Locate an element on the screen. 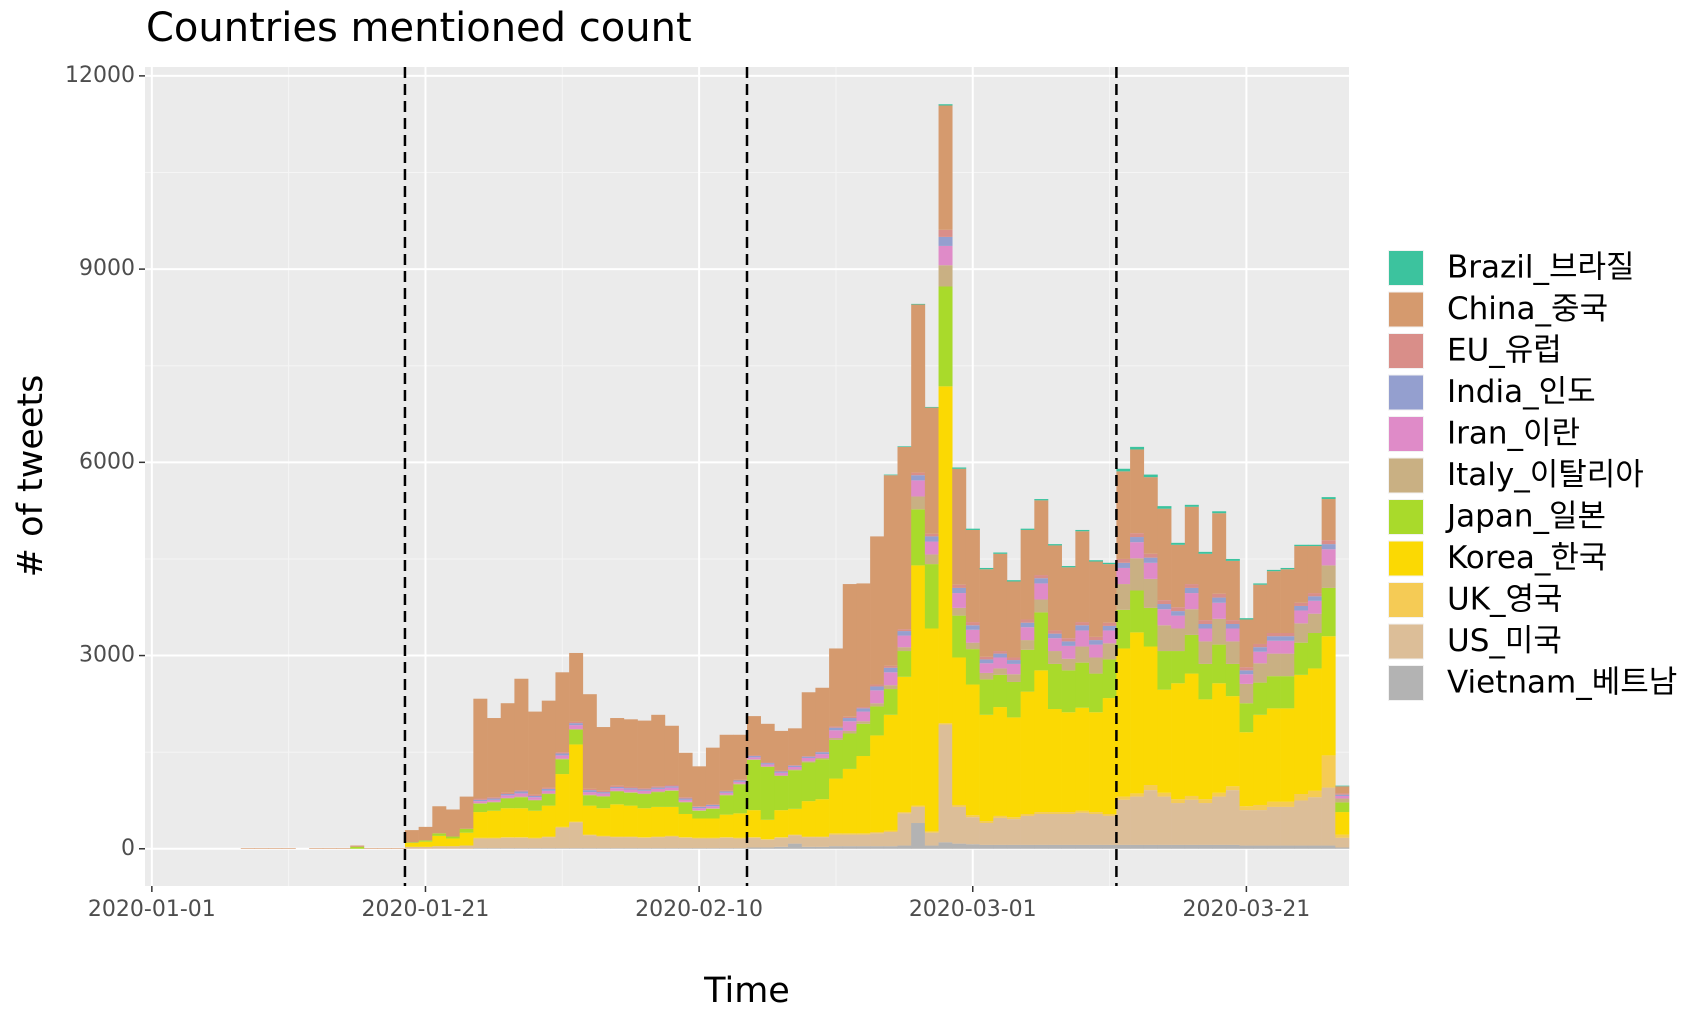 This screenshot has height=1020, width=1700. legend-label: Brazil_브라질 is located at coordinates (1541, 268).